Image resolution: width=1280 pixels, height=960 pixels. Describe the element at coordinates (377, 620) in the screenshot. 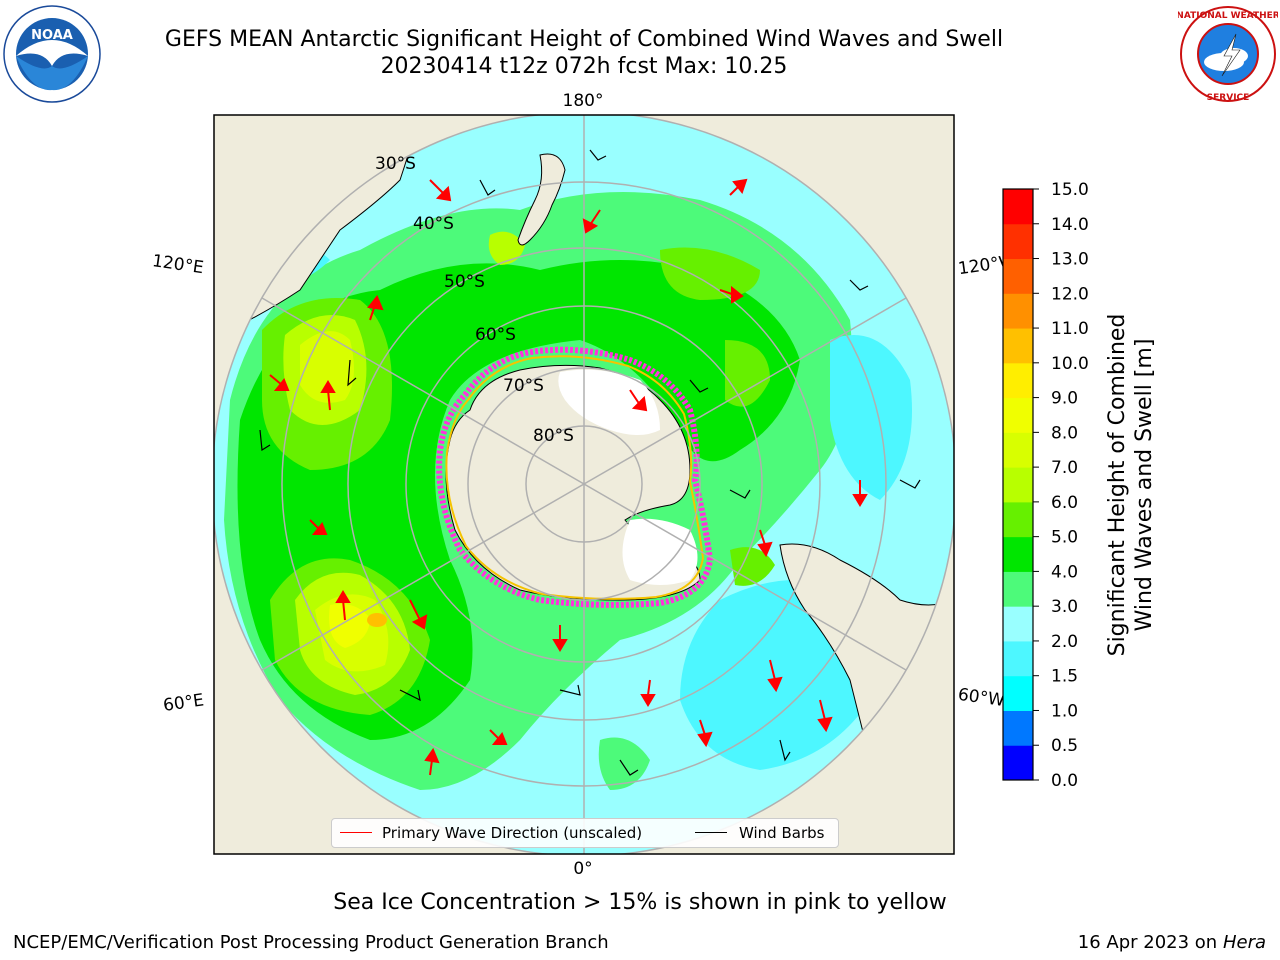

I see `contour-10m` at that location.